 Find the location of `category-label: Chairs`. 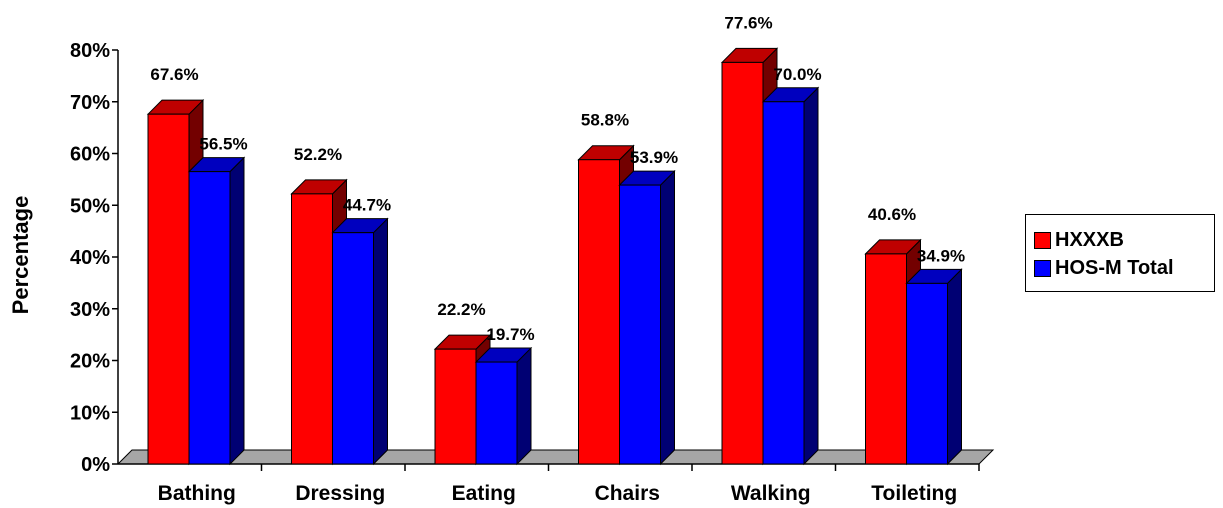

category-label: Chairs is located at coordinates (627, 493).